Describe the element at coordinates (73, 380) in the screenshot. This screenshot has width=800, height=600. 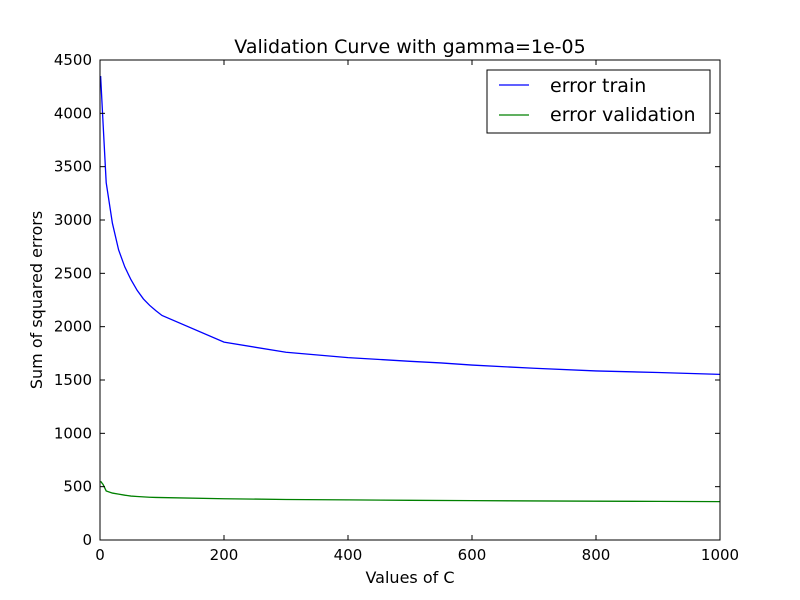
I see `y-tick-label: 1500` at that location.